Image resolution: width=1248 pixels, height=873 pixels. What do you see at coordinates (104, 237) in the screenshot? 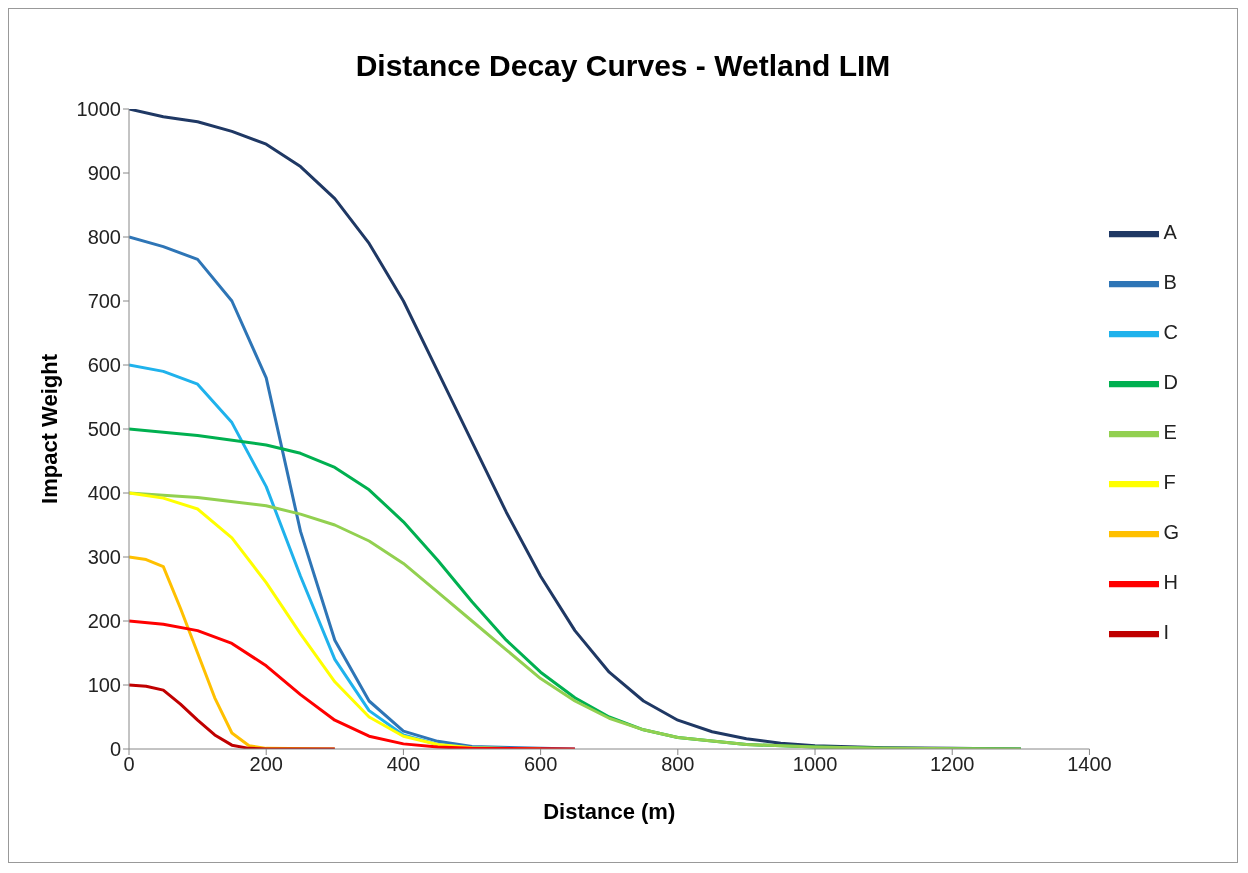
I see `y-tick-label: 800` at bounding box center [104, 237].